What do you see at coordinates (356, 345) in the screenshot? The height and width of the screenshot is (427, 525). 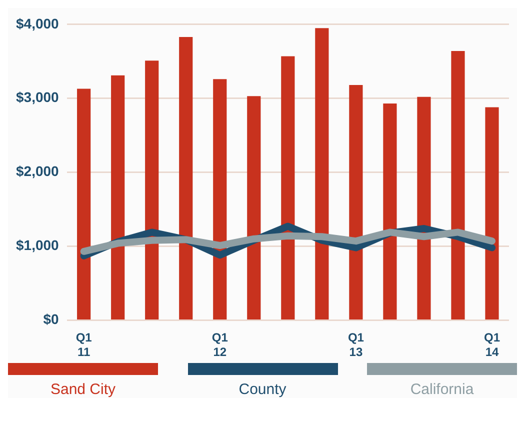 I see `x-tick-label: Q1 13` at bounding box center [356, 345].